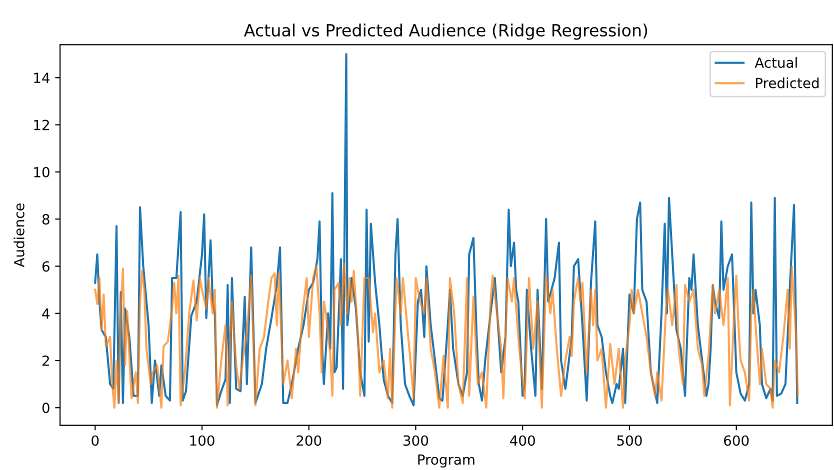  Describe the element at coordinates (46, 313) in the screenshot. I see `y-tick-label: 4` at that location.